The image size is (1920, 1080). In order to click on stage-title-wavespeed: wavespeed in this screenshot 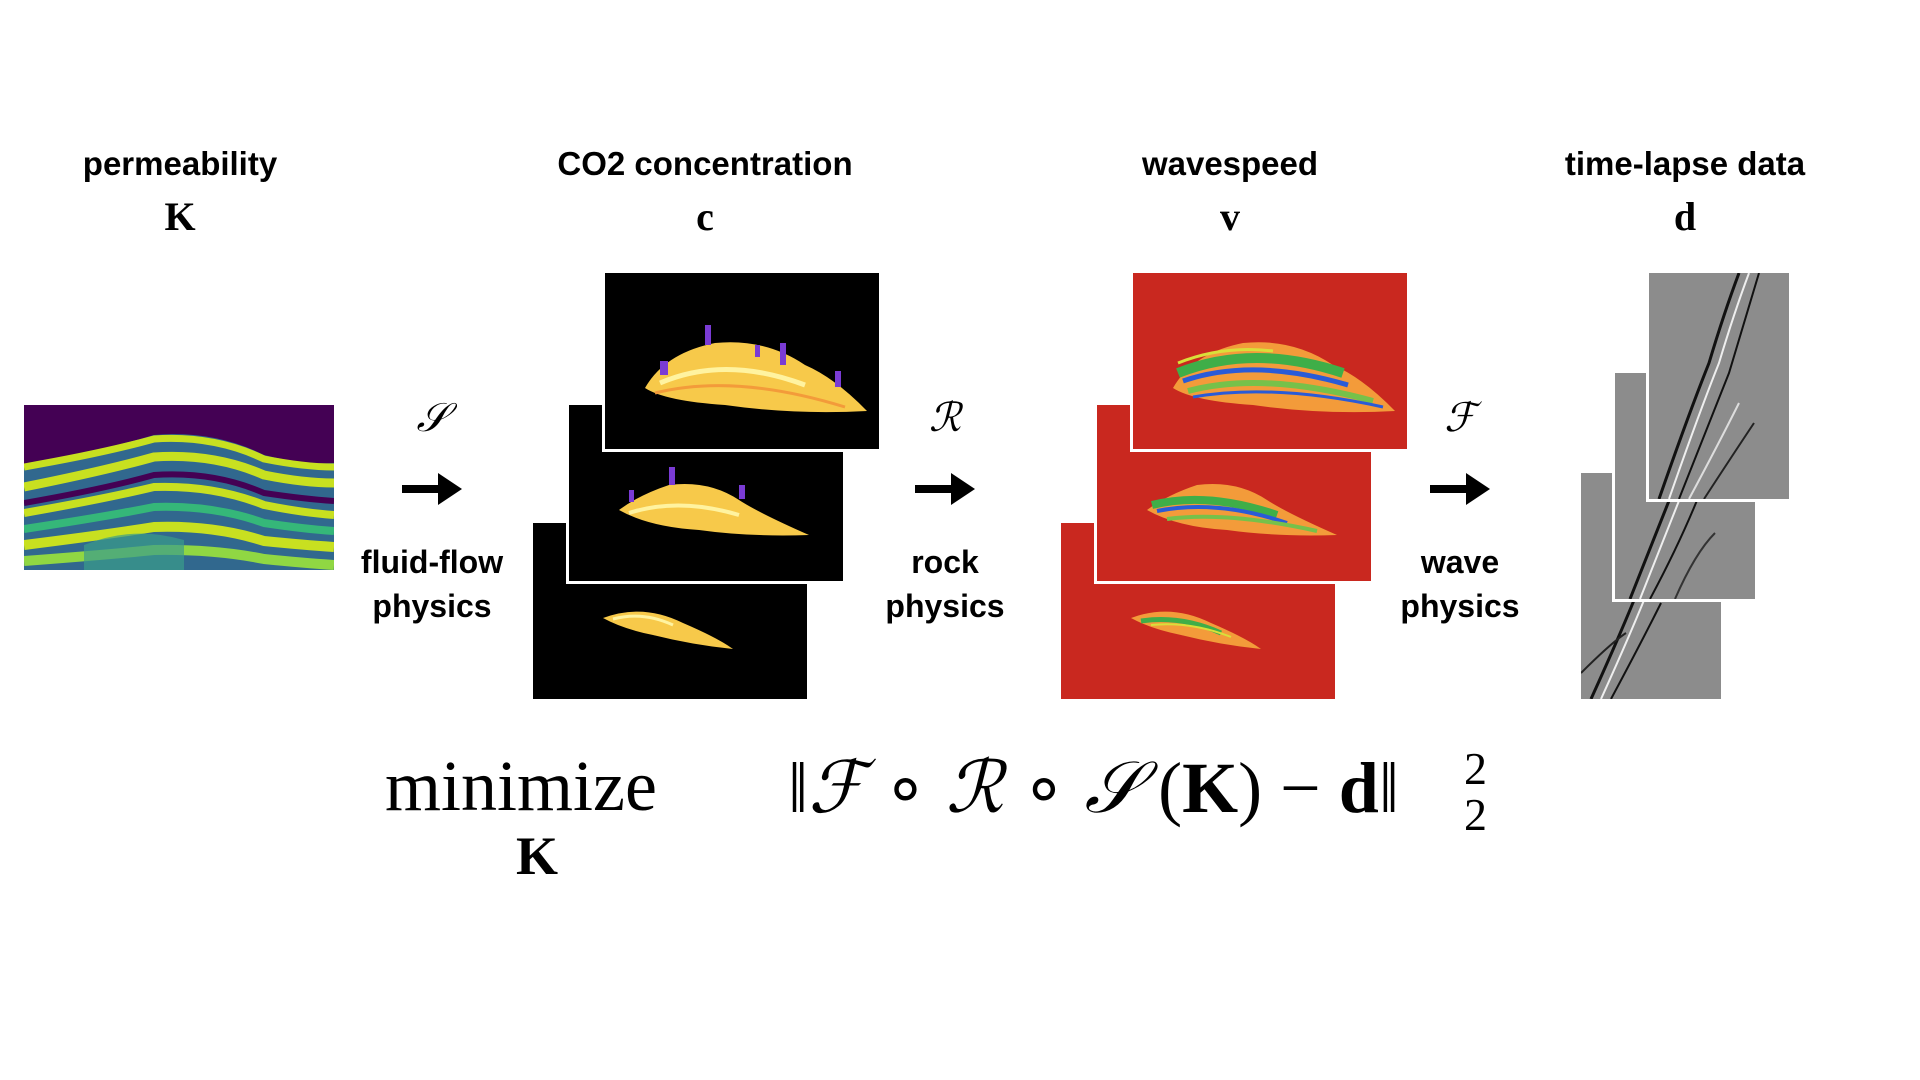, I will do `click(1230, 163)`.